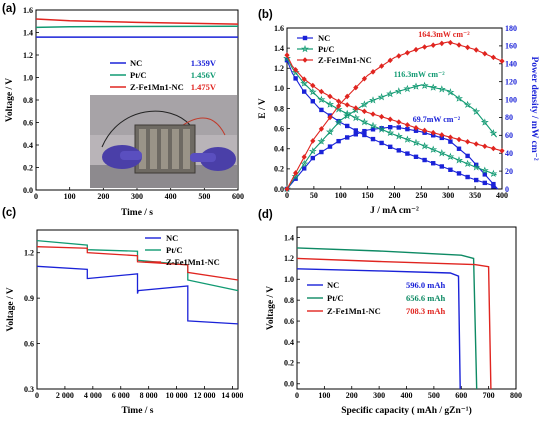 This screenshot has width=550, height=425. Describe the element at coordinates (131, 155) in the screenshot. I see `glove-left-finger` at that location.